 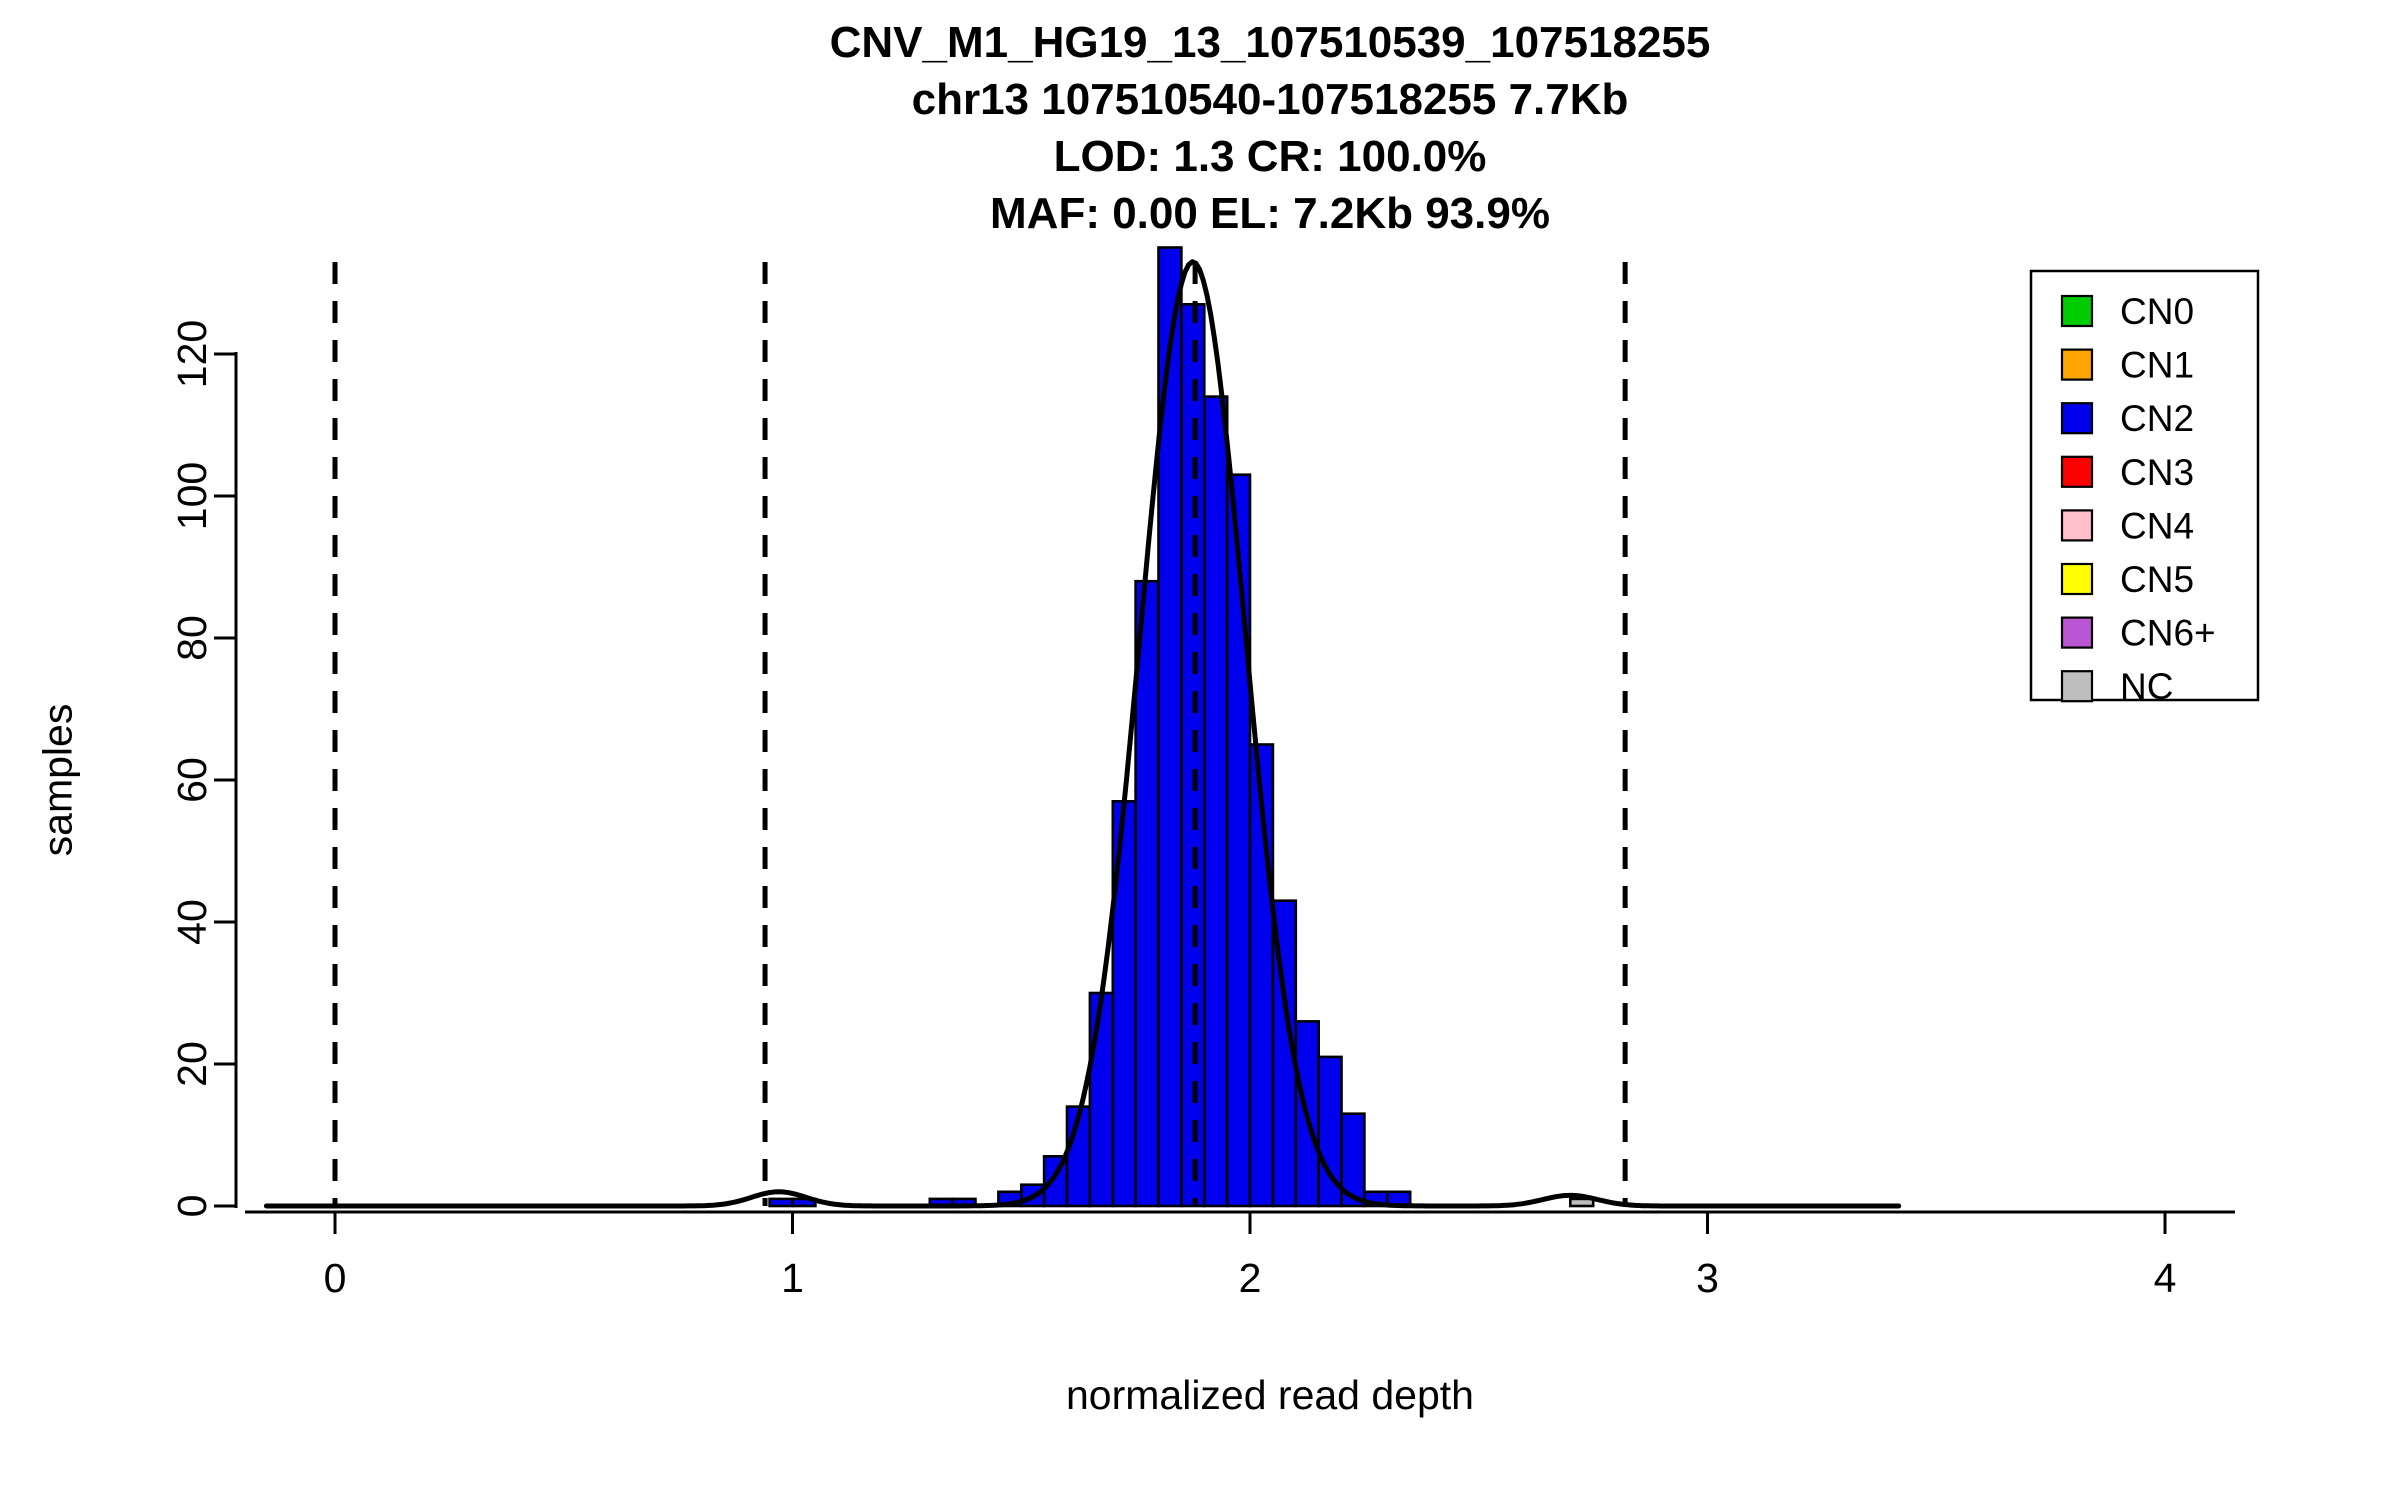 What do you see at coordinates (192, 354) in the screenshot?
I see `y-tick-label: 120` at bounding box center [192, 354].